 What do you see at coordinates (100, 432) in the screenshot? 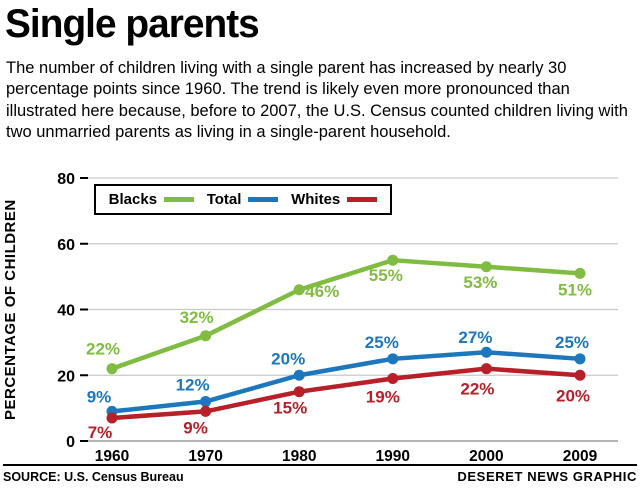
I see `svg-text: 7%` at bounding box center [100, 432].